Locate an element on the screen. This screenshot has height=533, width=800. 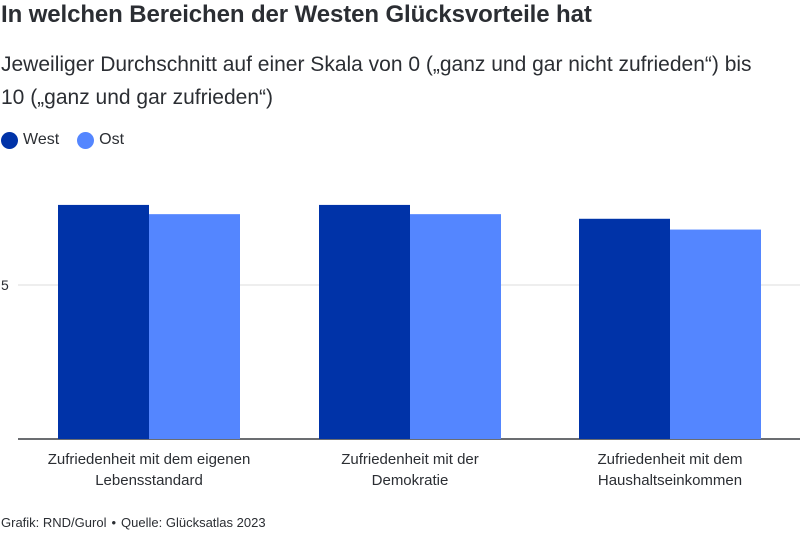
x-tick-label: Zufriedenheit mit dem is located at coordinates (669, 459).